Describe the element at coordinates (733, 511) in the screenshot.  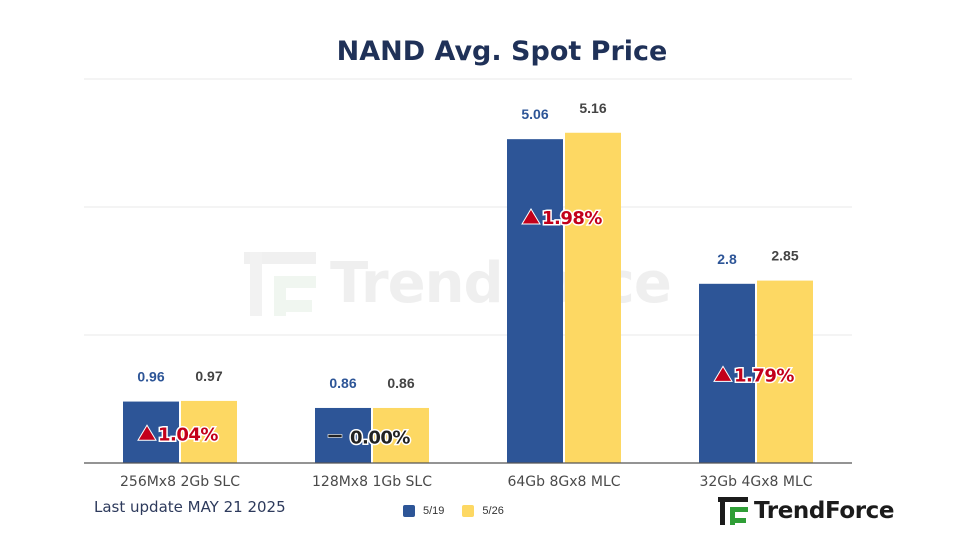
I see `trendforce-logo-icon` at that location.